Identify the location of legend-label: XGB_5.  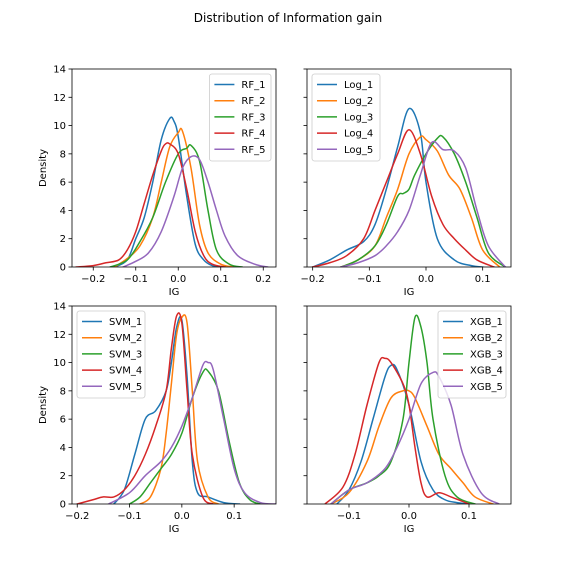
(486, 387).